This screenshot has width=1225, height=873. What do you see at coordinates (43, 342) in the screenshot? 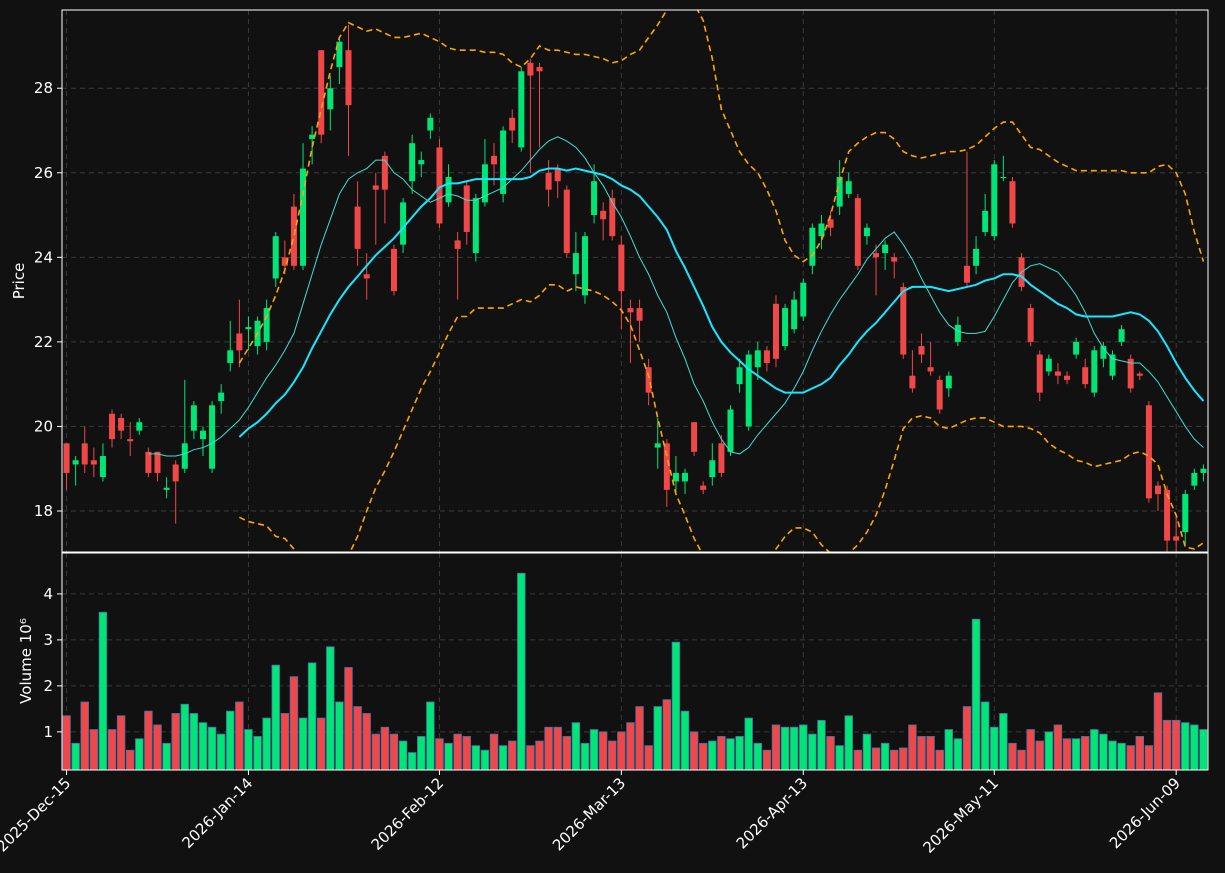
I see `y-tick-label: 22` at bounding box center [43, 342].